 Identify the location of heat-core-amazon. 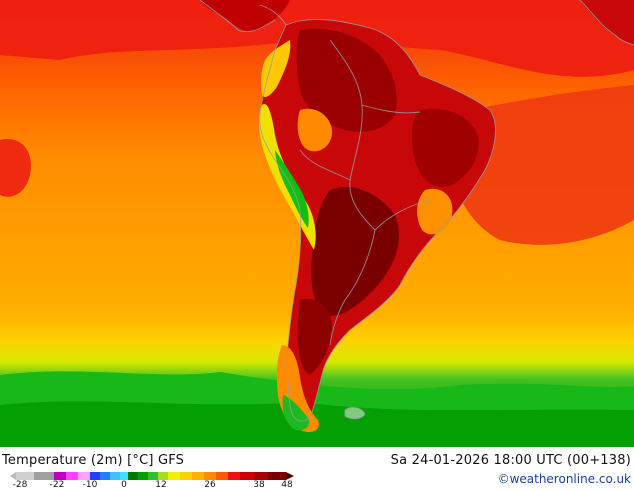
(346, 80).